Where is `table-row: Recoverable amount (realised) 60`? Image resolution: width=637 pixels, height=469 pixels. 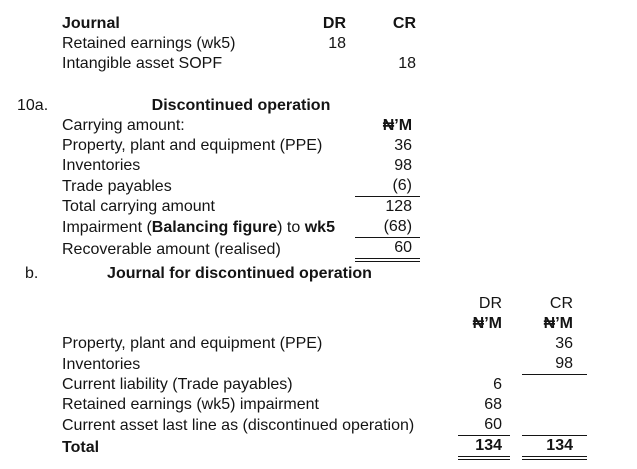
table-row: Recoverable amount (realised) 60 is located at coordinates (241, 249).